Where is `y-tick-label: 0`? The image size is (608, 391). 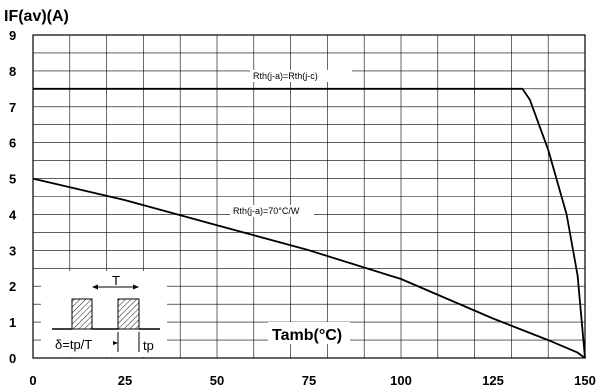 y-tick-label: 0 is located at coordinates (12, 358).